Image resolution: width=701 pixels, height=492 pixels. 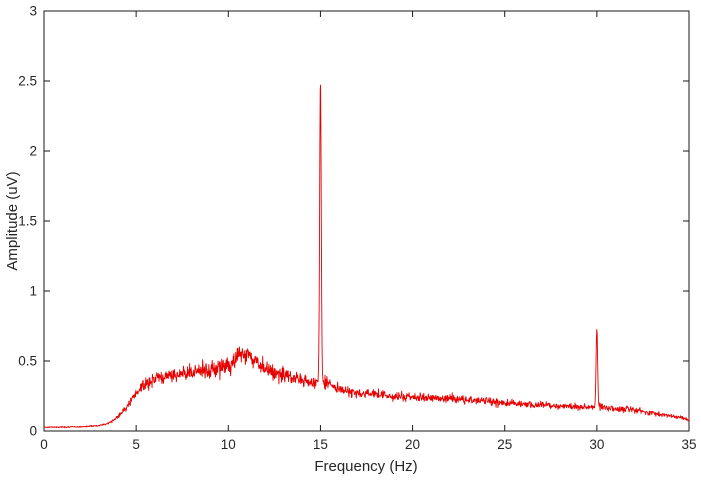 I want to click on y-tick-label: 1.5, so click(x=27, y=221).